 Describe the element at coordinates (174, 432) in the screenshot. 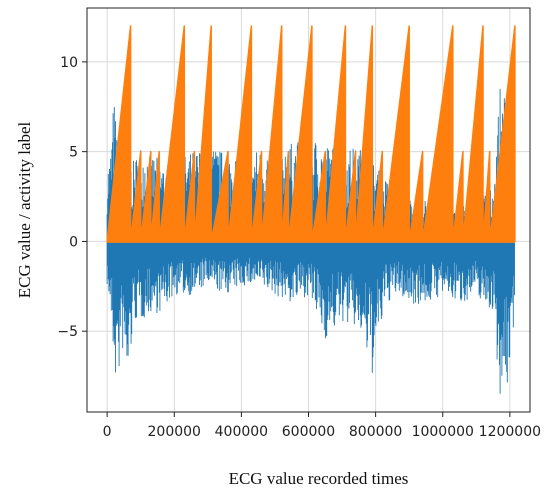

I see `x-tick-label: 200000` at that location.